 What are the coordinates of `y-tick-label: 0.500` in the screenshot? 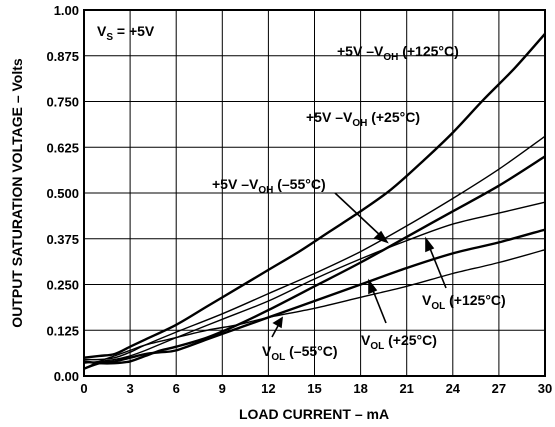 It's located at (62, 193).